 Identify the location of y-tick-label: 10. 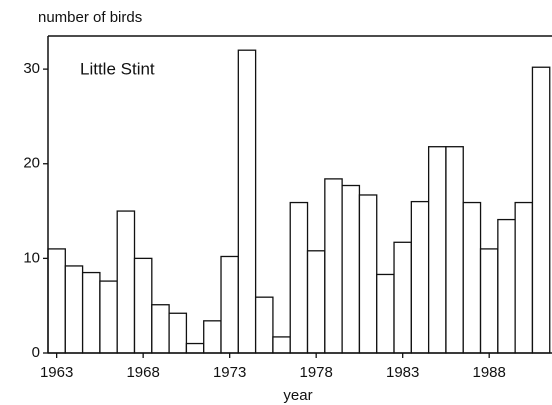
(31, 257).